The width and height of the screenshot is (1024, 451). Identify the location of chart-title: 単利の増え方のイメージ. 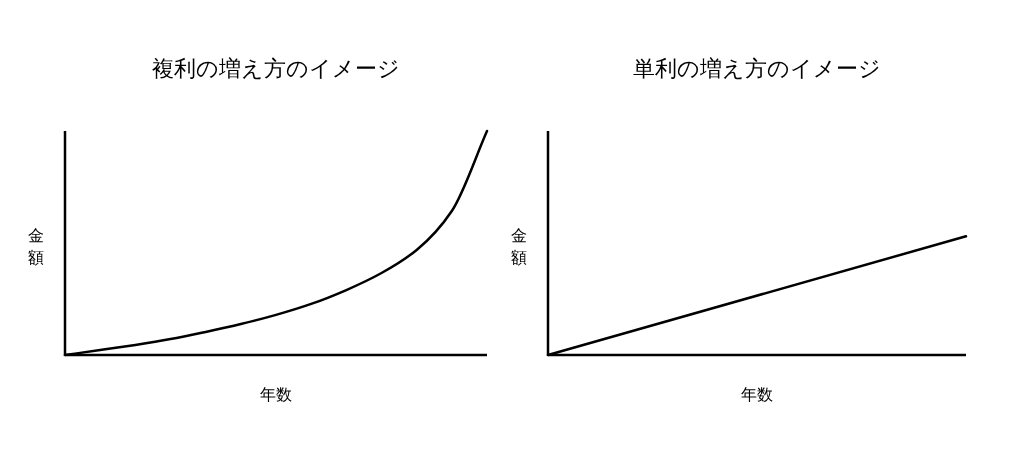
(757, 68).